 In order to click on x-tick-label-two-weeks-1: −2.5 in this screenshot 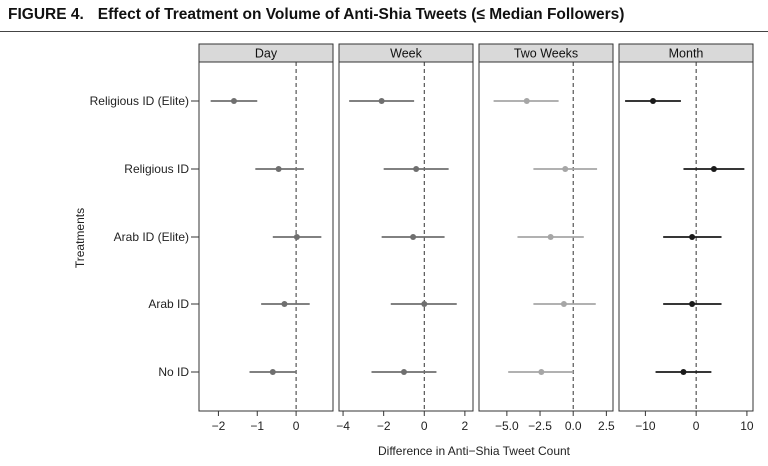, I will do `click(540, 426)`.